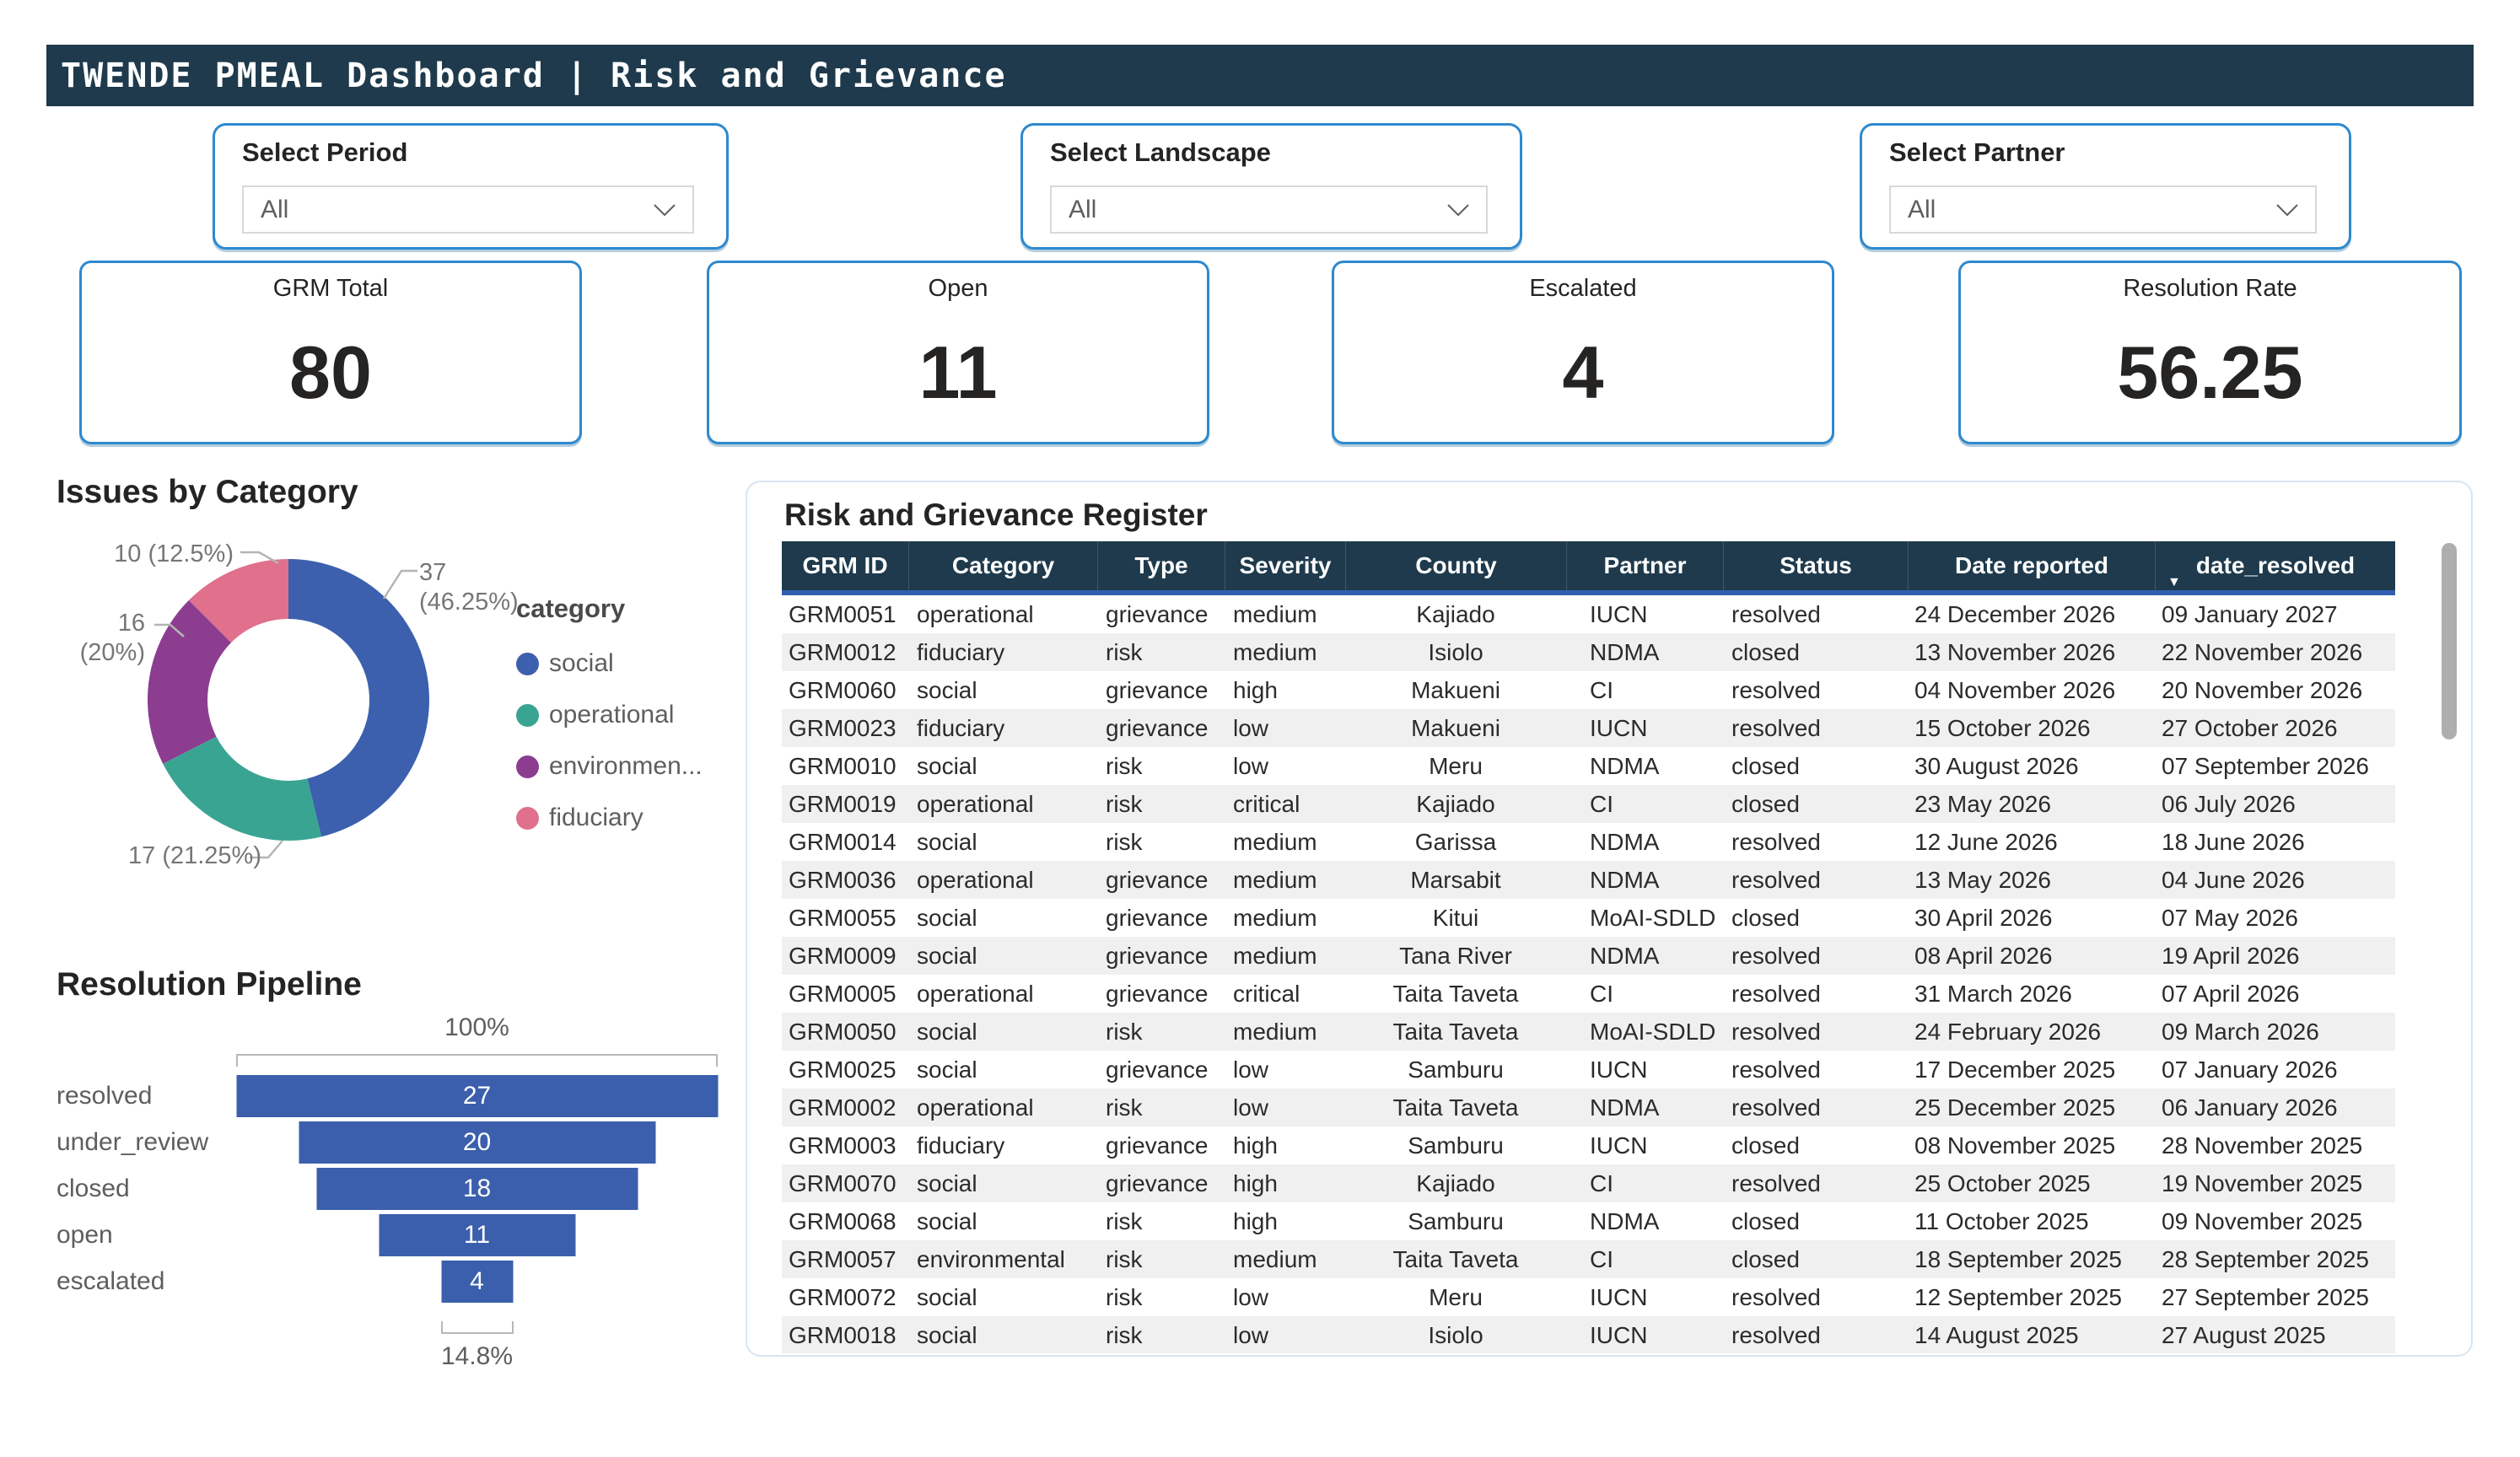 Image resolution: width=2520 pixels, height=1457 pixels. I want to click on column-header-partner: Partner, so click(1644, 565).